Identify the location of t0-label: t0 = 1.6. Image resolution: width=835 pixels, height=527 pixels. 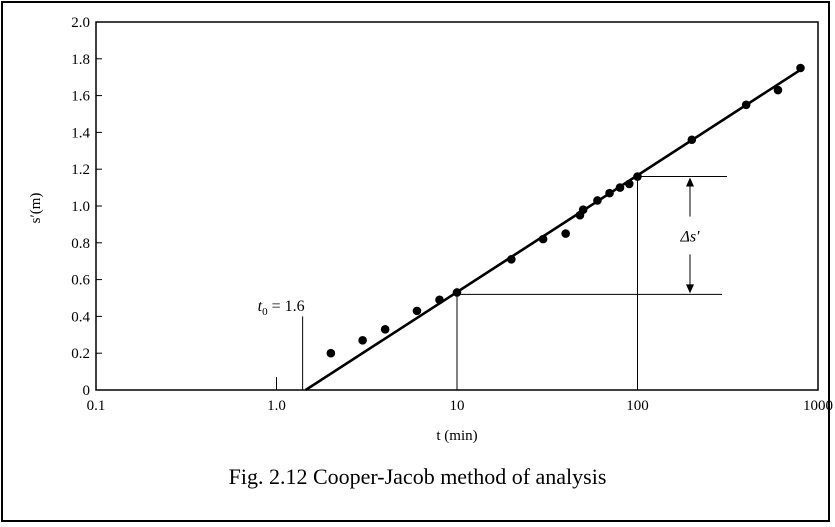
(281, 308).